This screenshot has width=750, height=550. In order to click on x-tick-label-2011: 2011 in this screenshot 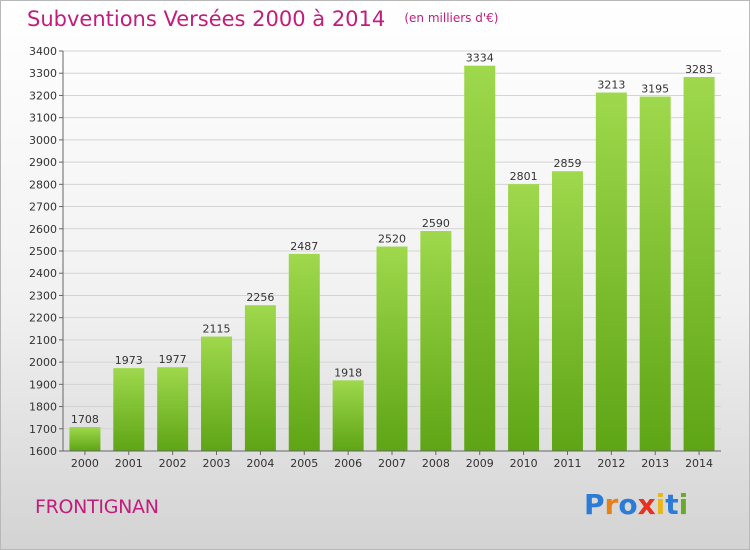, I will do `click(567, 463)`.